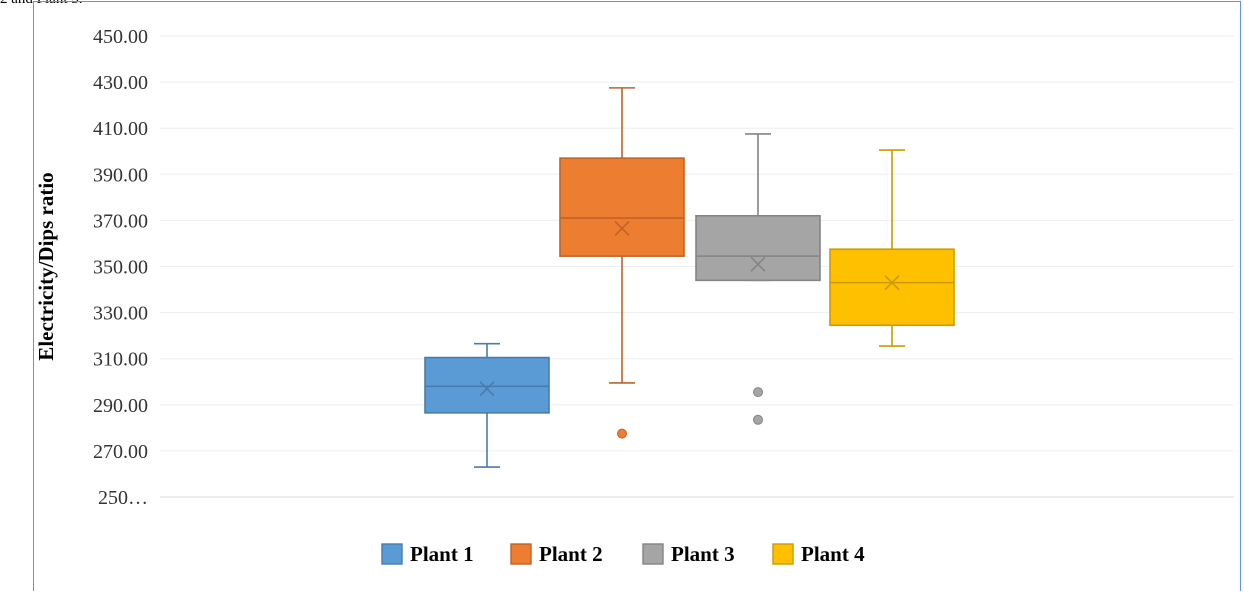 Image resolution: width=1244 pixels, height=595 pixels. I want to click on legend-label: Plant 2, so click(571, 554).